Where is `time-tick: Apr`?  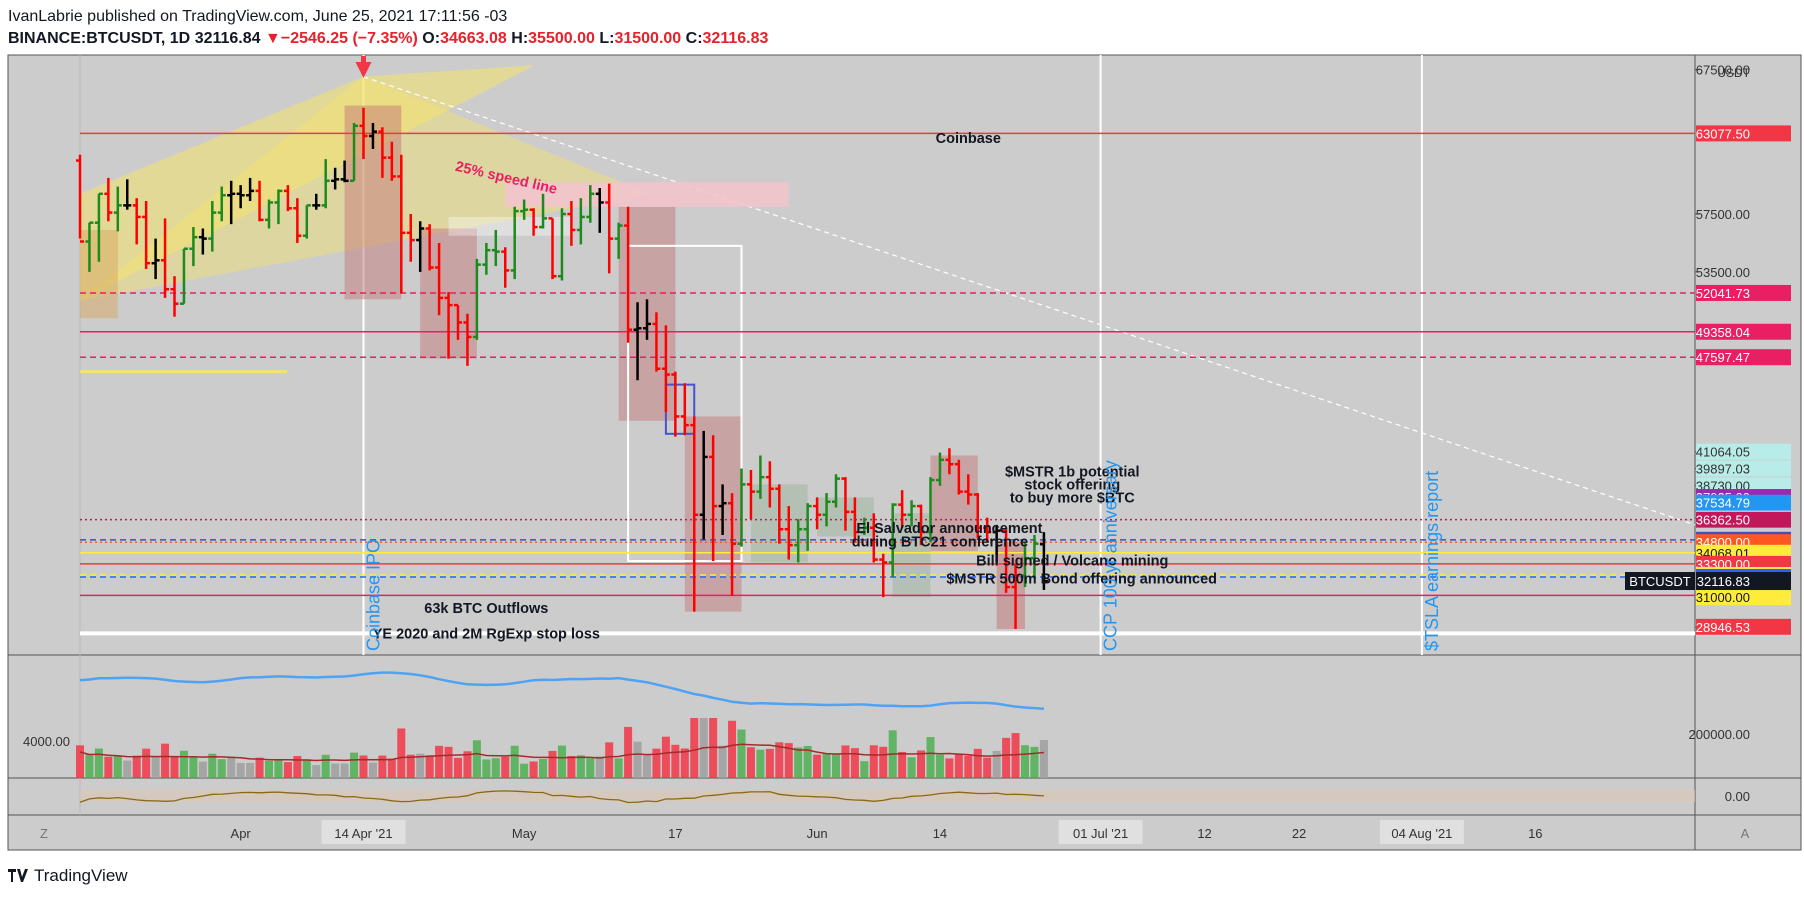
time-tick: Apr is located at coordinates (241, 833).